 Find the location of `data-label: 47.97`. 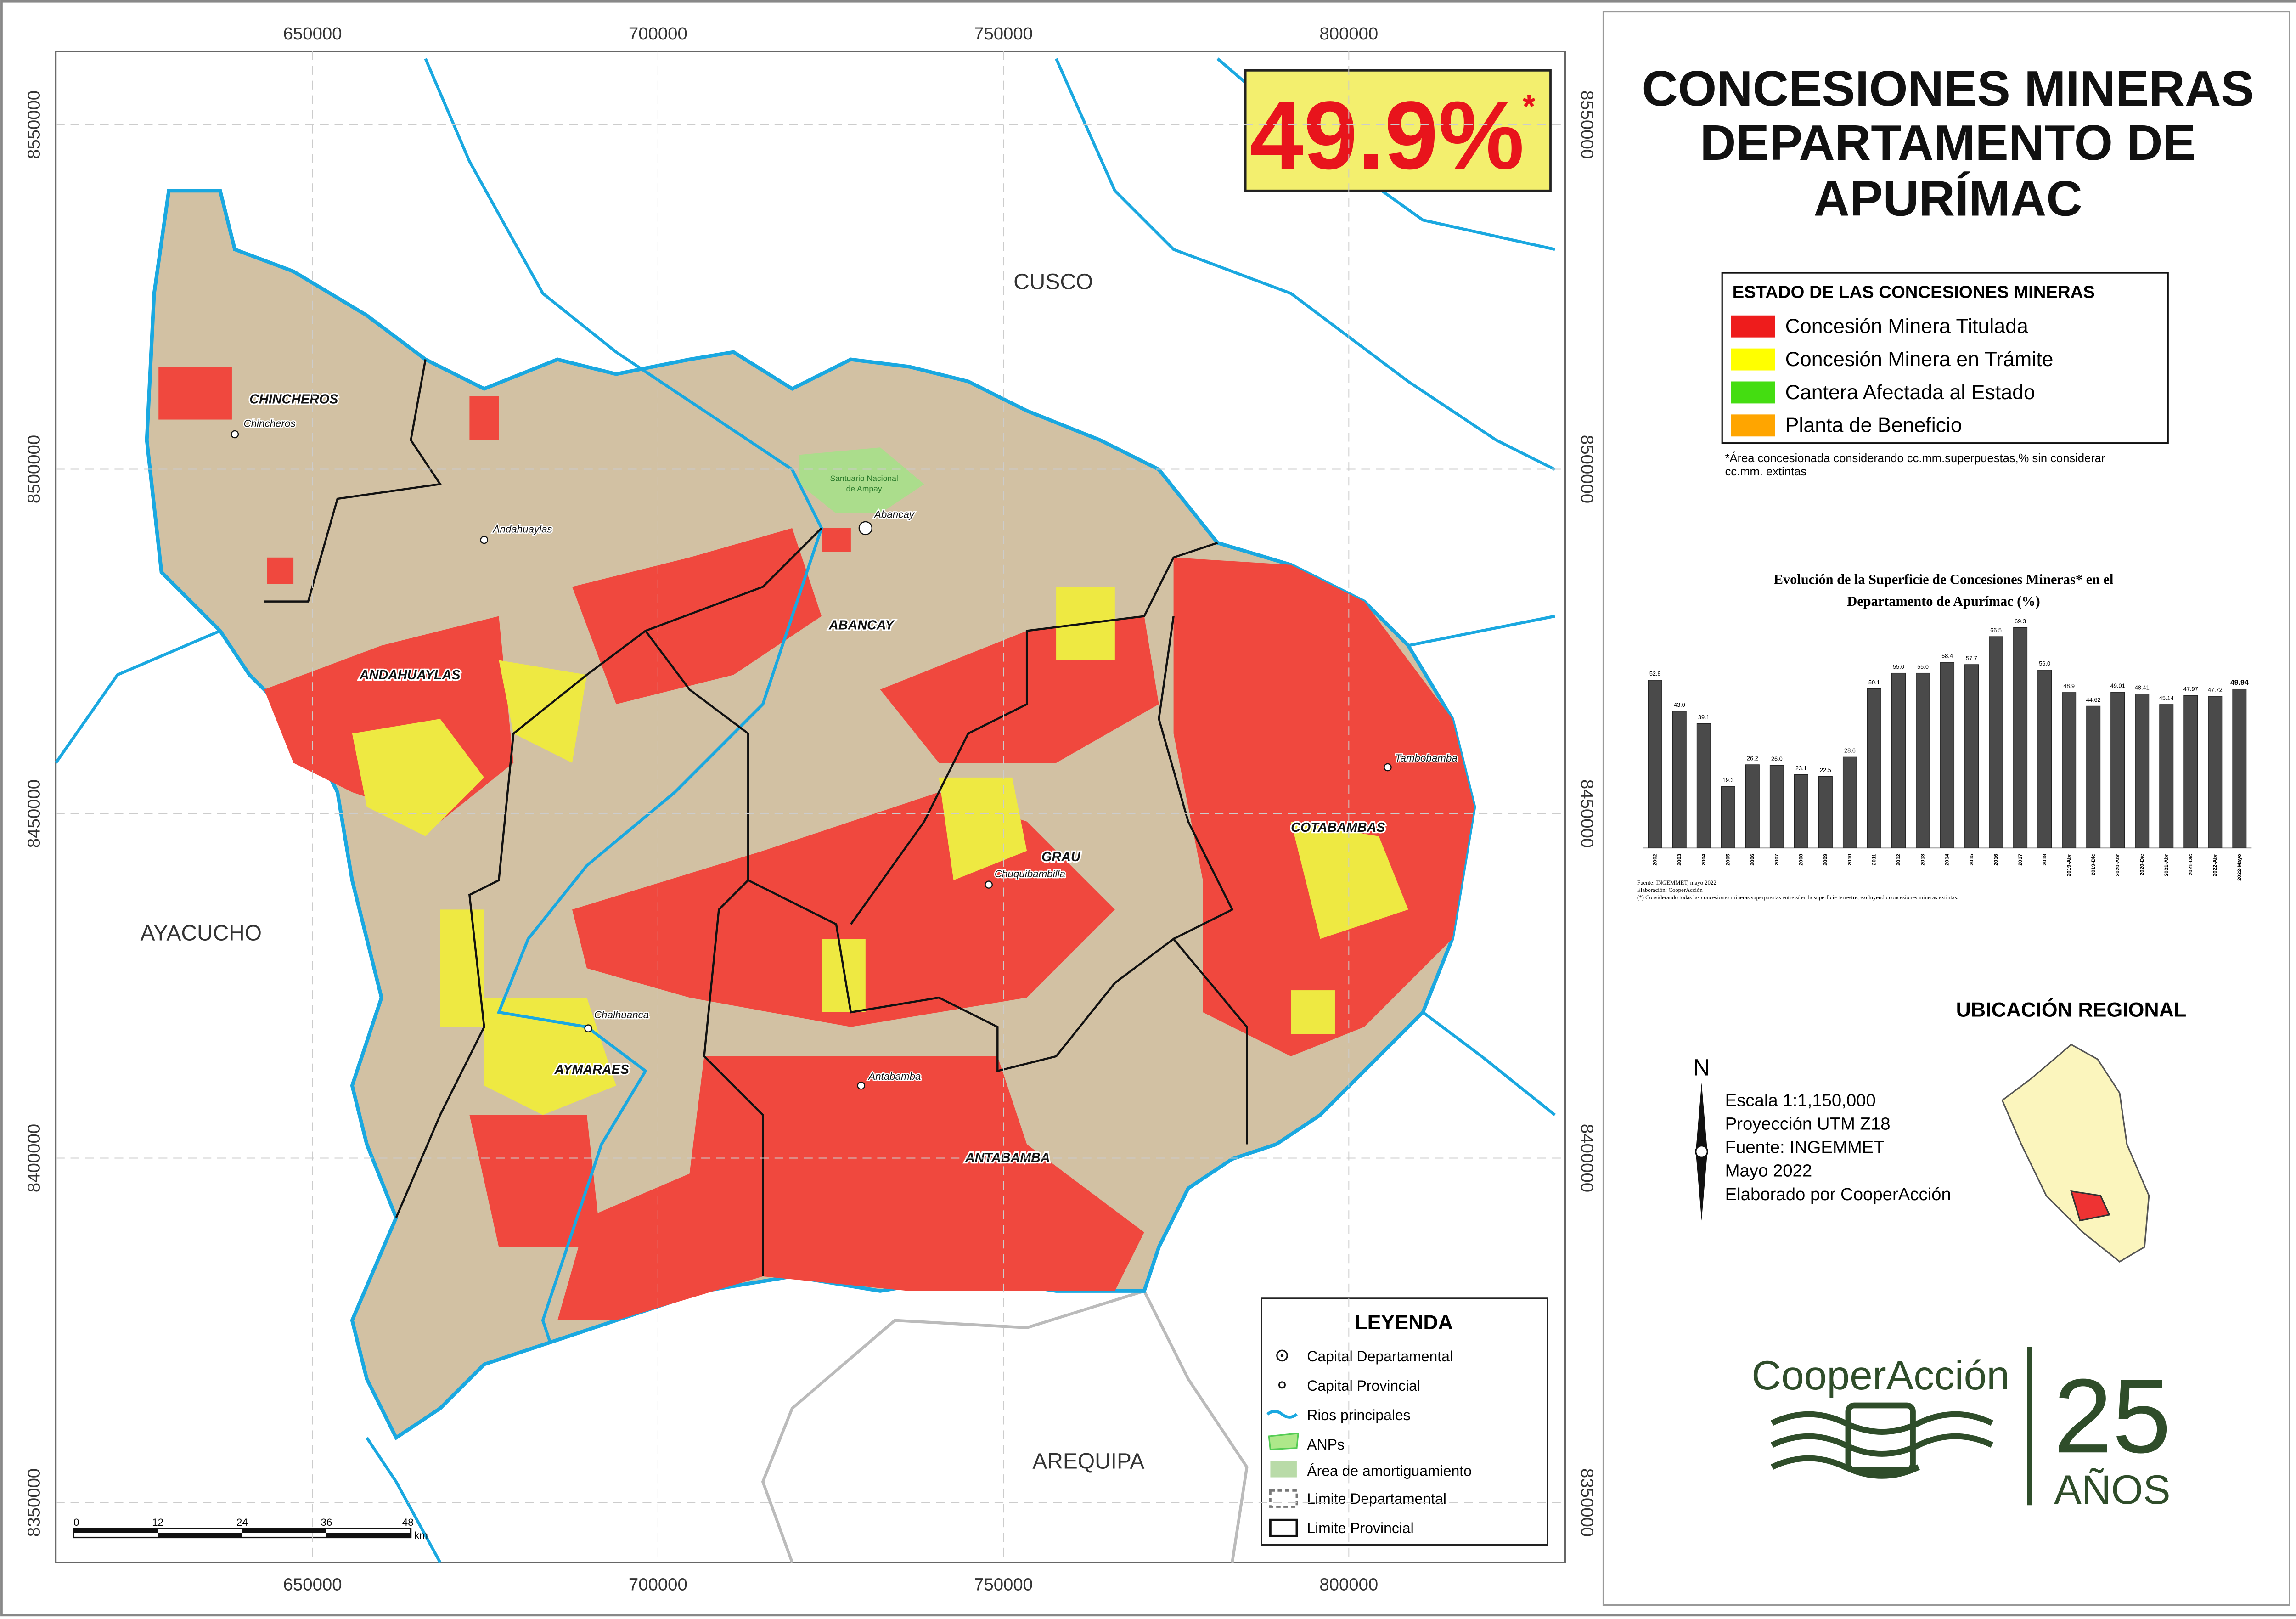

data-label: 47.97 is located at coordinates (2190, 690).